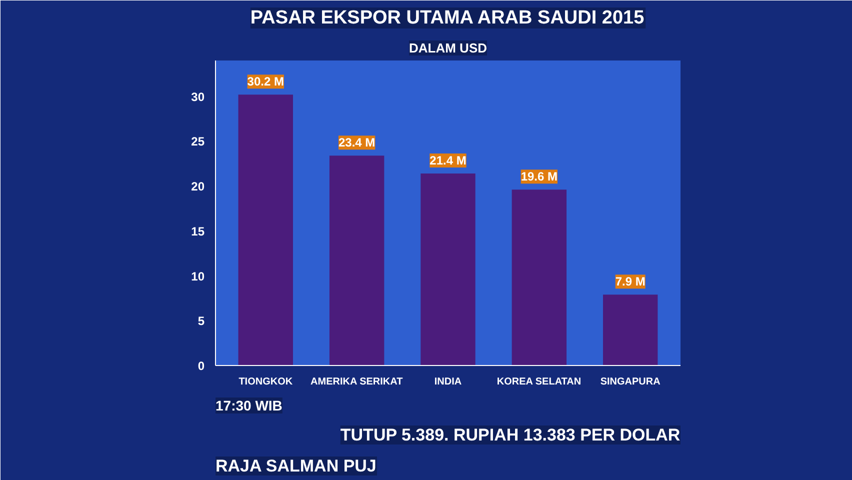 This screenshot has width=852, height=480. Describe the element at coordinates (448, 161) in the screenshot. I see `data-label: 21.4 M` at that location.